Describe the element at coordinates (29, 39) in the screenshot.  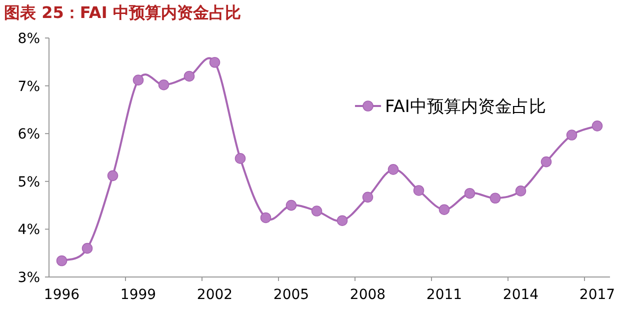
I see `y-tick-label: 8%` at that location.